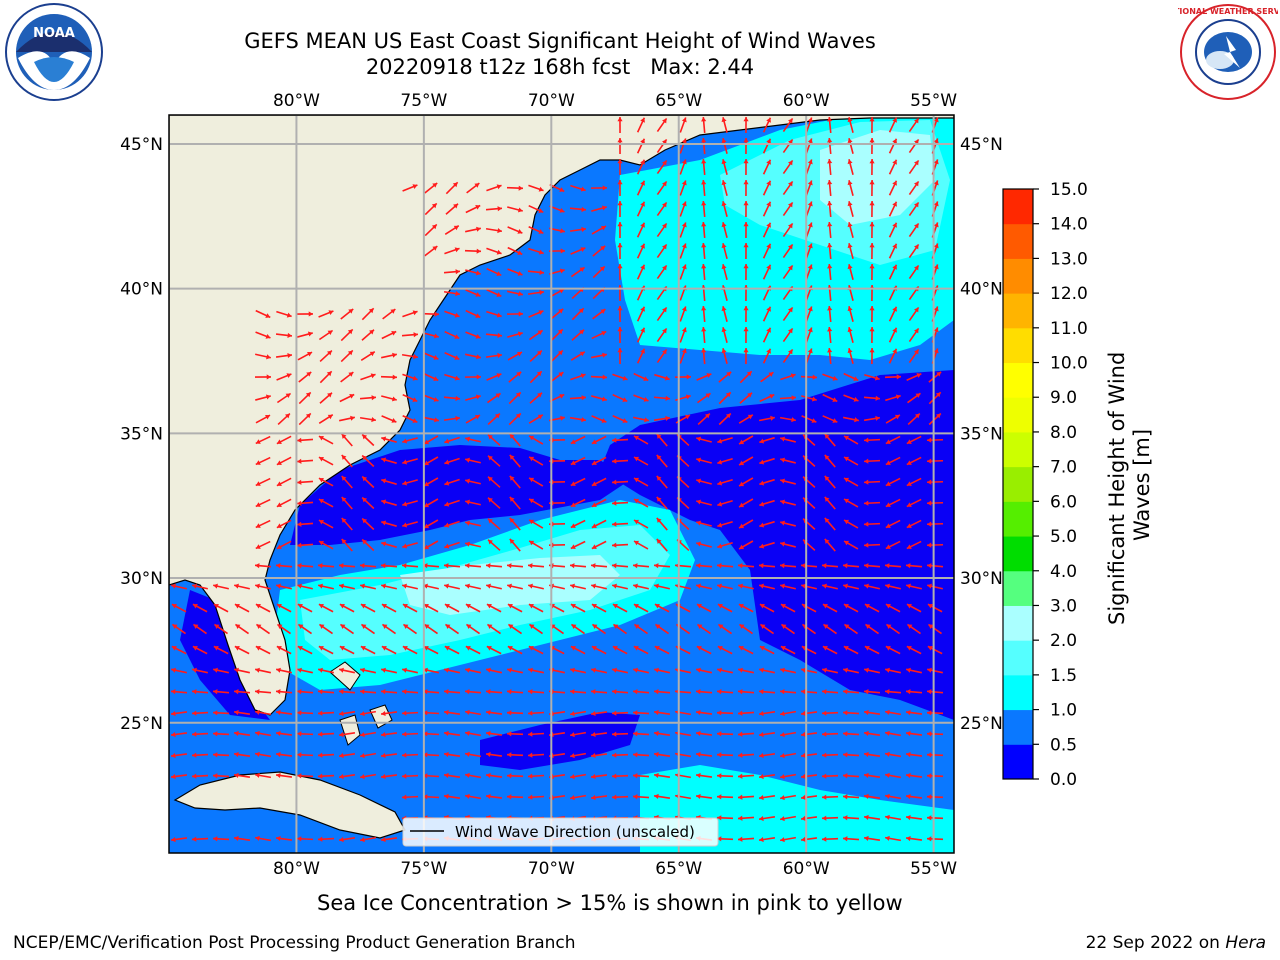  I want to click on nws-logo: NATIONAL WEATHER SERVICE, so click(1228, 52).